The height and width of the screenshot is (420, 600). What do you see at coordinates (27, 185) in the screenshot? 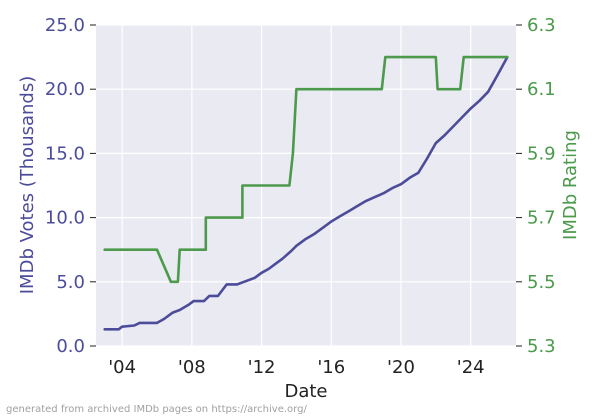
I see `y-axis-left-label: IMDb Votes (Thousands)` at bounding box center [27, 185].